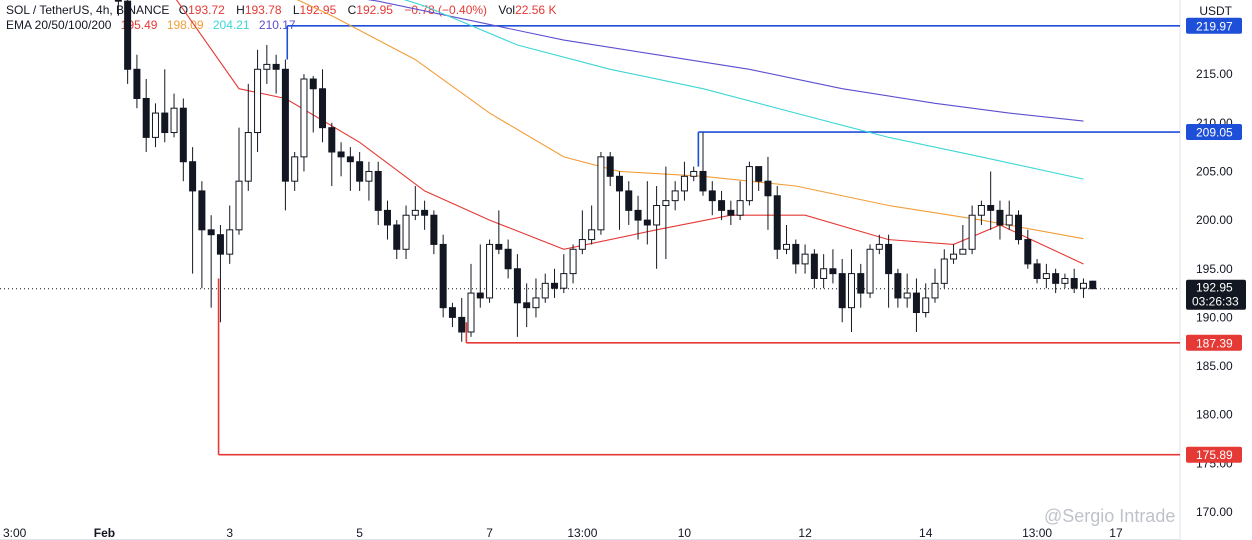  I want to click on watermark-text: @Sergio Intrade, so click(1110, 516).